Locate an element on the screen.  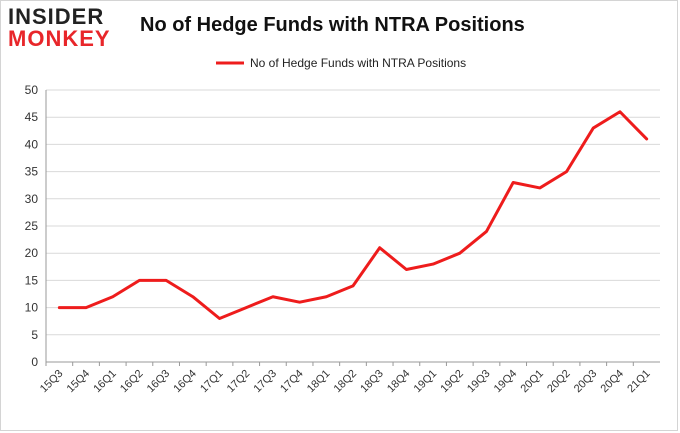
x-tick-label: 15Q3 is located at coordinates (52, 382).